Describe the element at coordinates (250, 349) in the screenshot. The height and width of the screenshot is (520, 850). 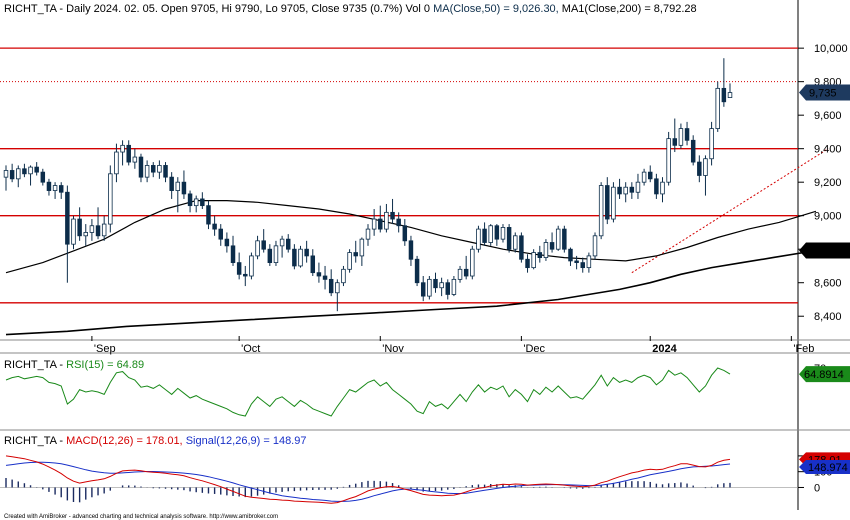
I see `x-tick-label: 'Oct` at that location.